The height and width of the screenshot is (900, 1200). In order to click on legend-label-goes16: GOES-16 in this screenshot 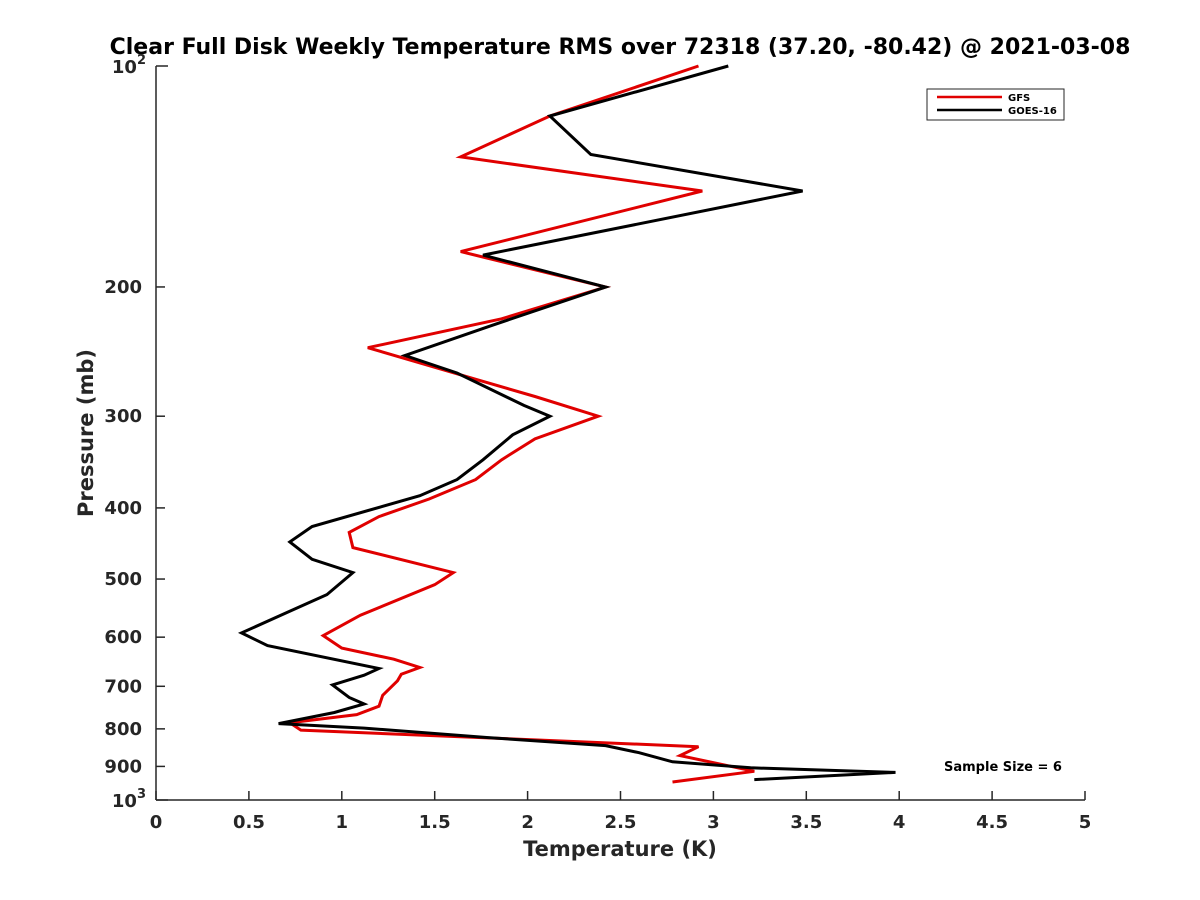, I will do `click(1032, 111)`.